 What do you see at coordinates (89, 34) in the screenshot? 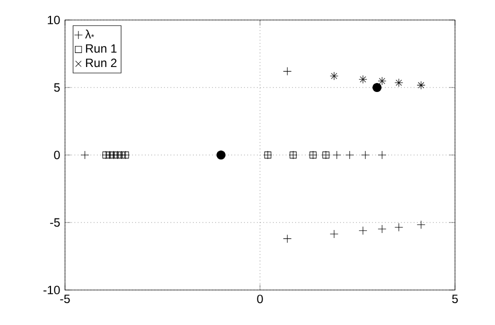
I see `legend-label: λ$_{*}$` at bounding box center [89, 34].